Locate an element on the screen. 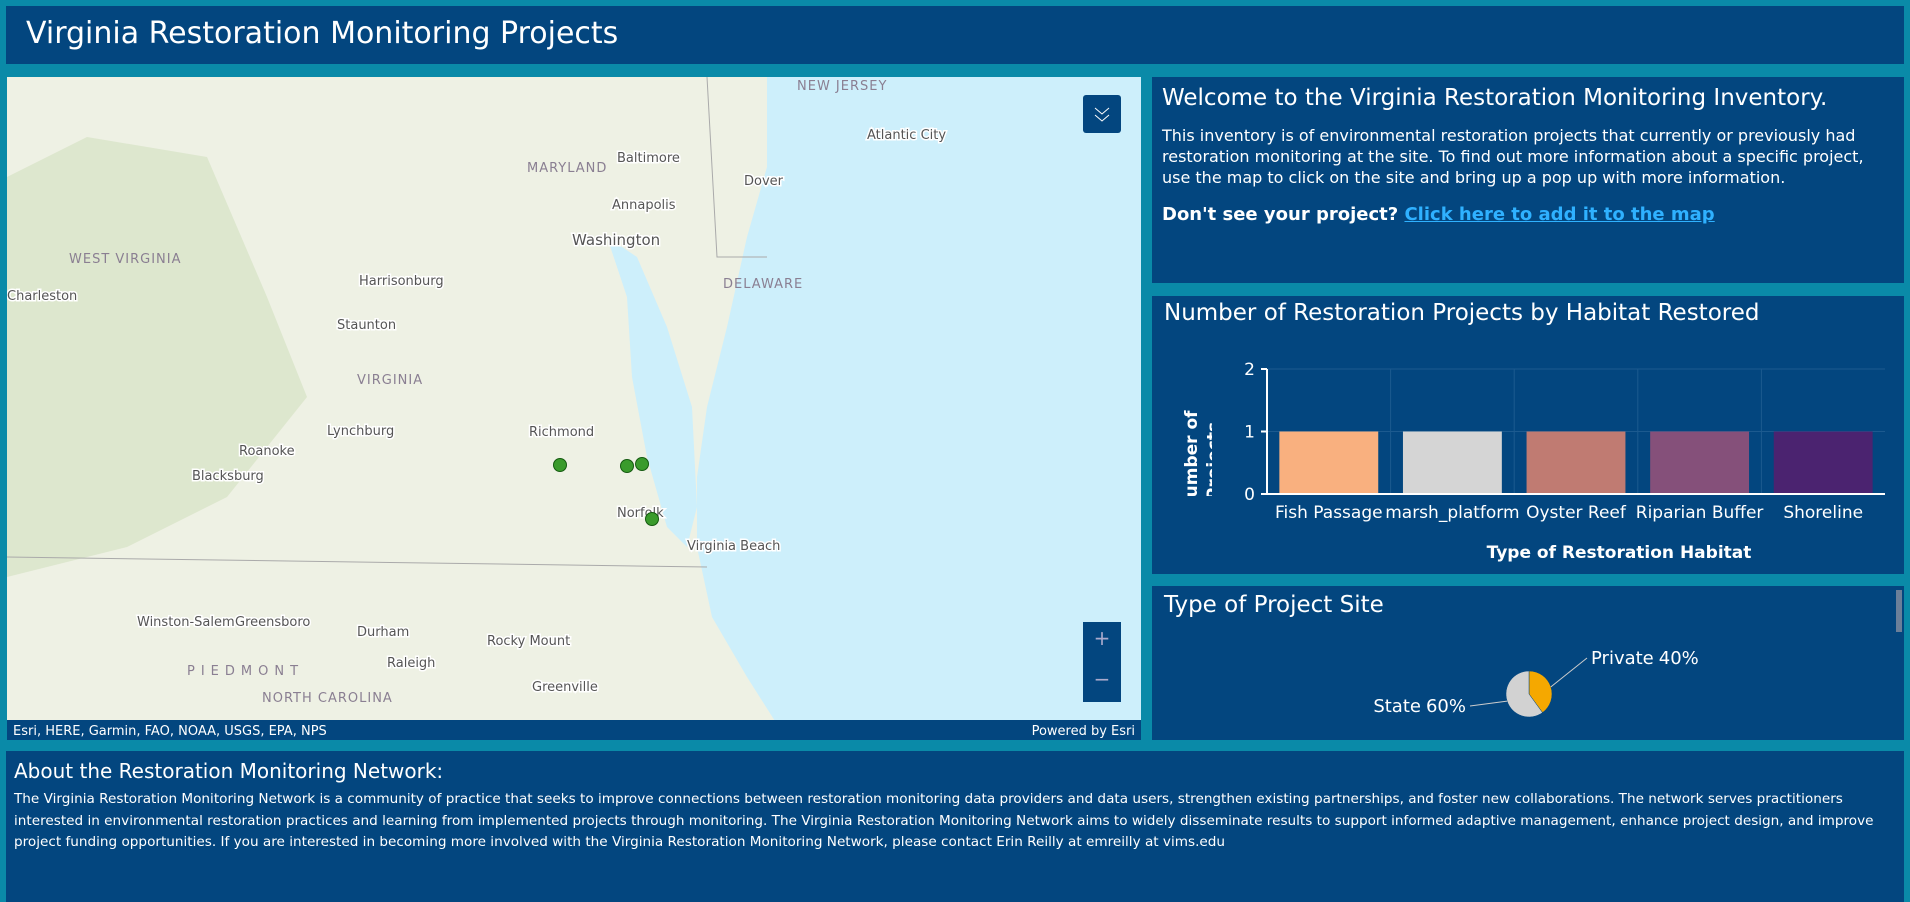 This screenshot has width=1910, height=902. map-label: Richmond is located at coordinates (561, 432).